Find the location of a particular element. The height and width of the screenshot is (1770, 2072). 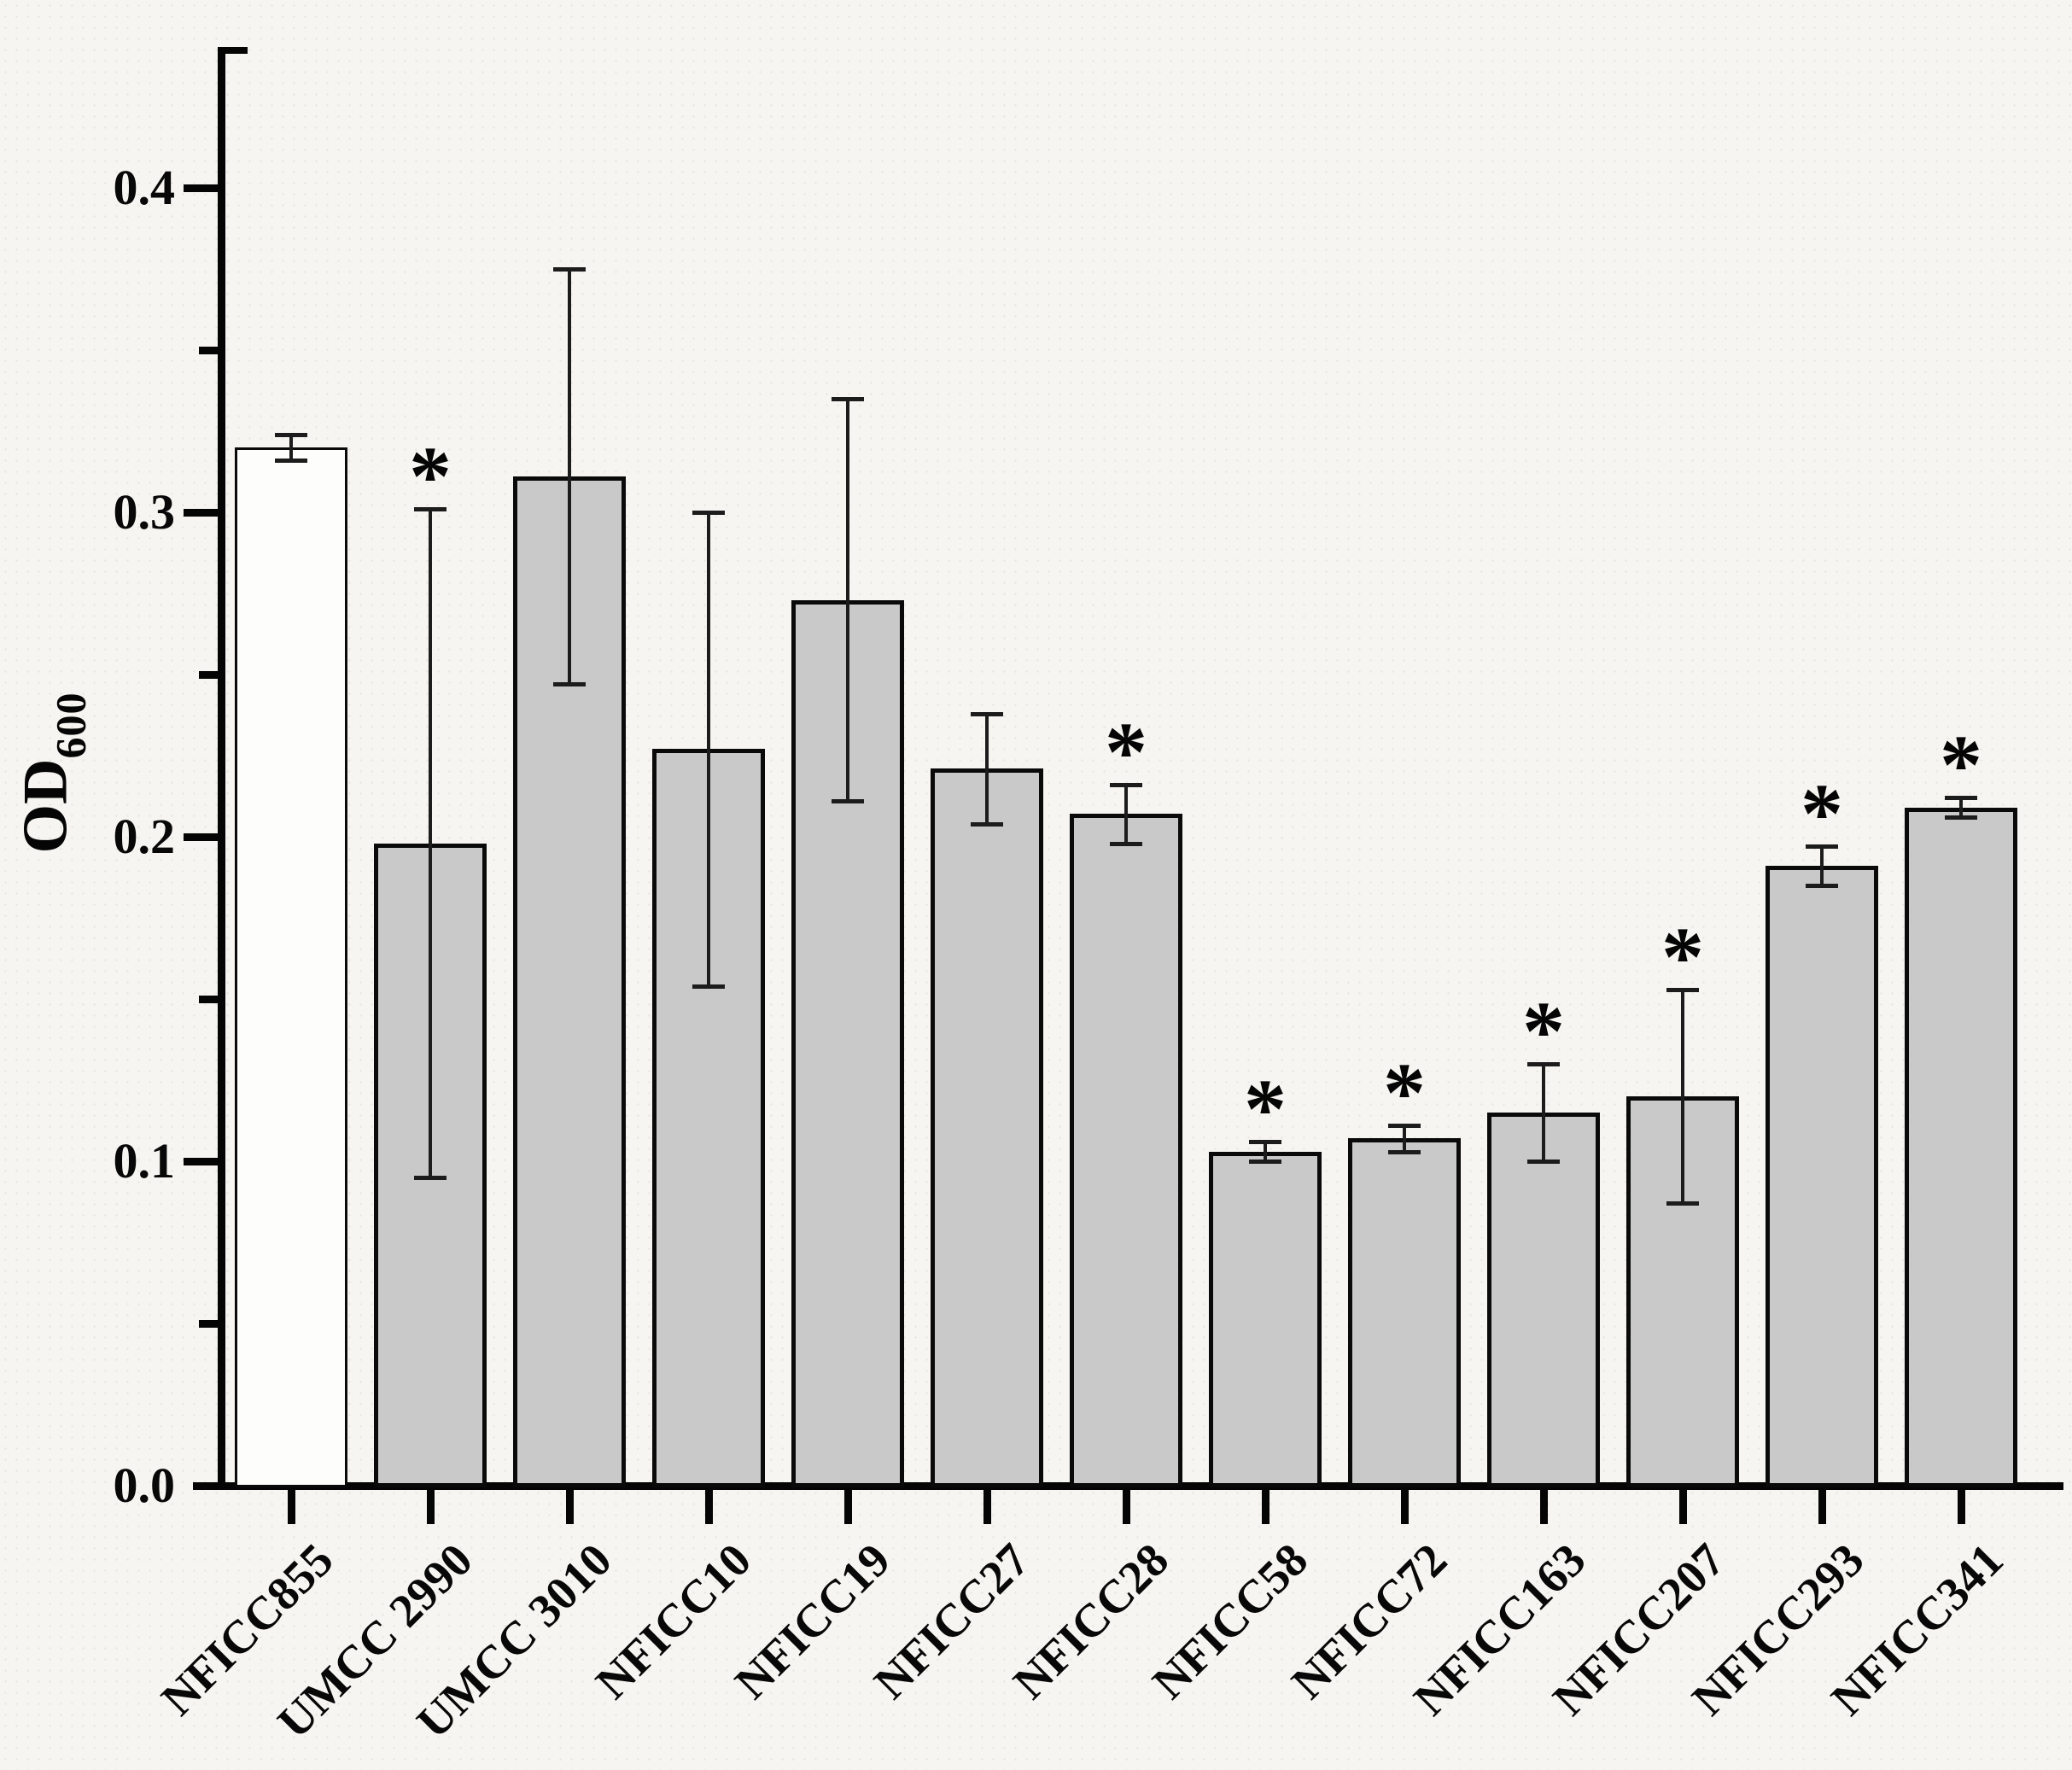

y-axis-top-tick is located at coordinates (236, 50).